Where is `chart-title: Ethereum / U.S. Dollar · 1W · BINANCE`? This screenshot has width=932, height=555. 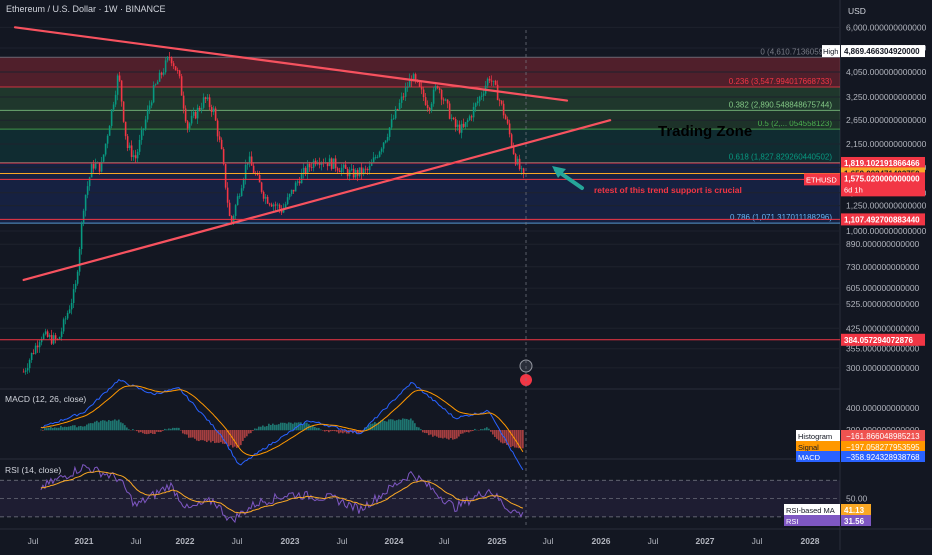
chart-title: Ethereum / U.S. Dollar · 1W · BINANCE is located at coordinates (86, 9).